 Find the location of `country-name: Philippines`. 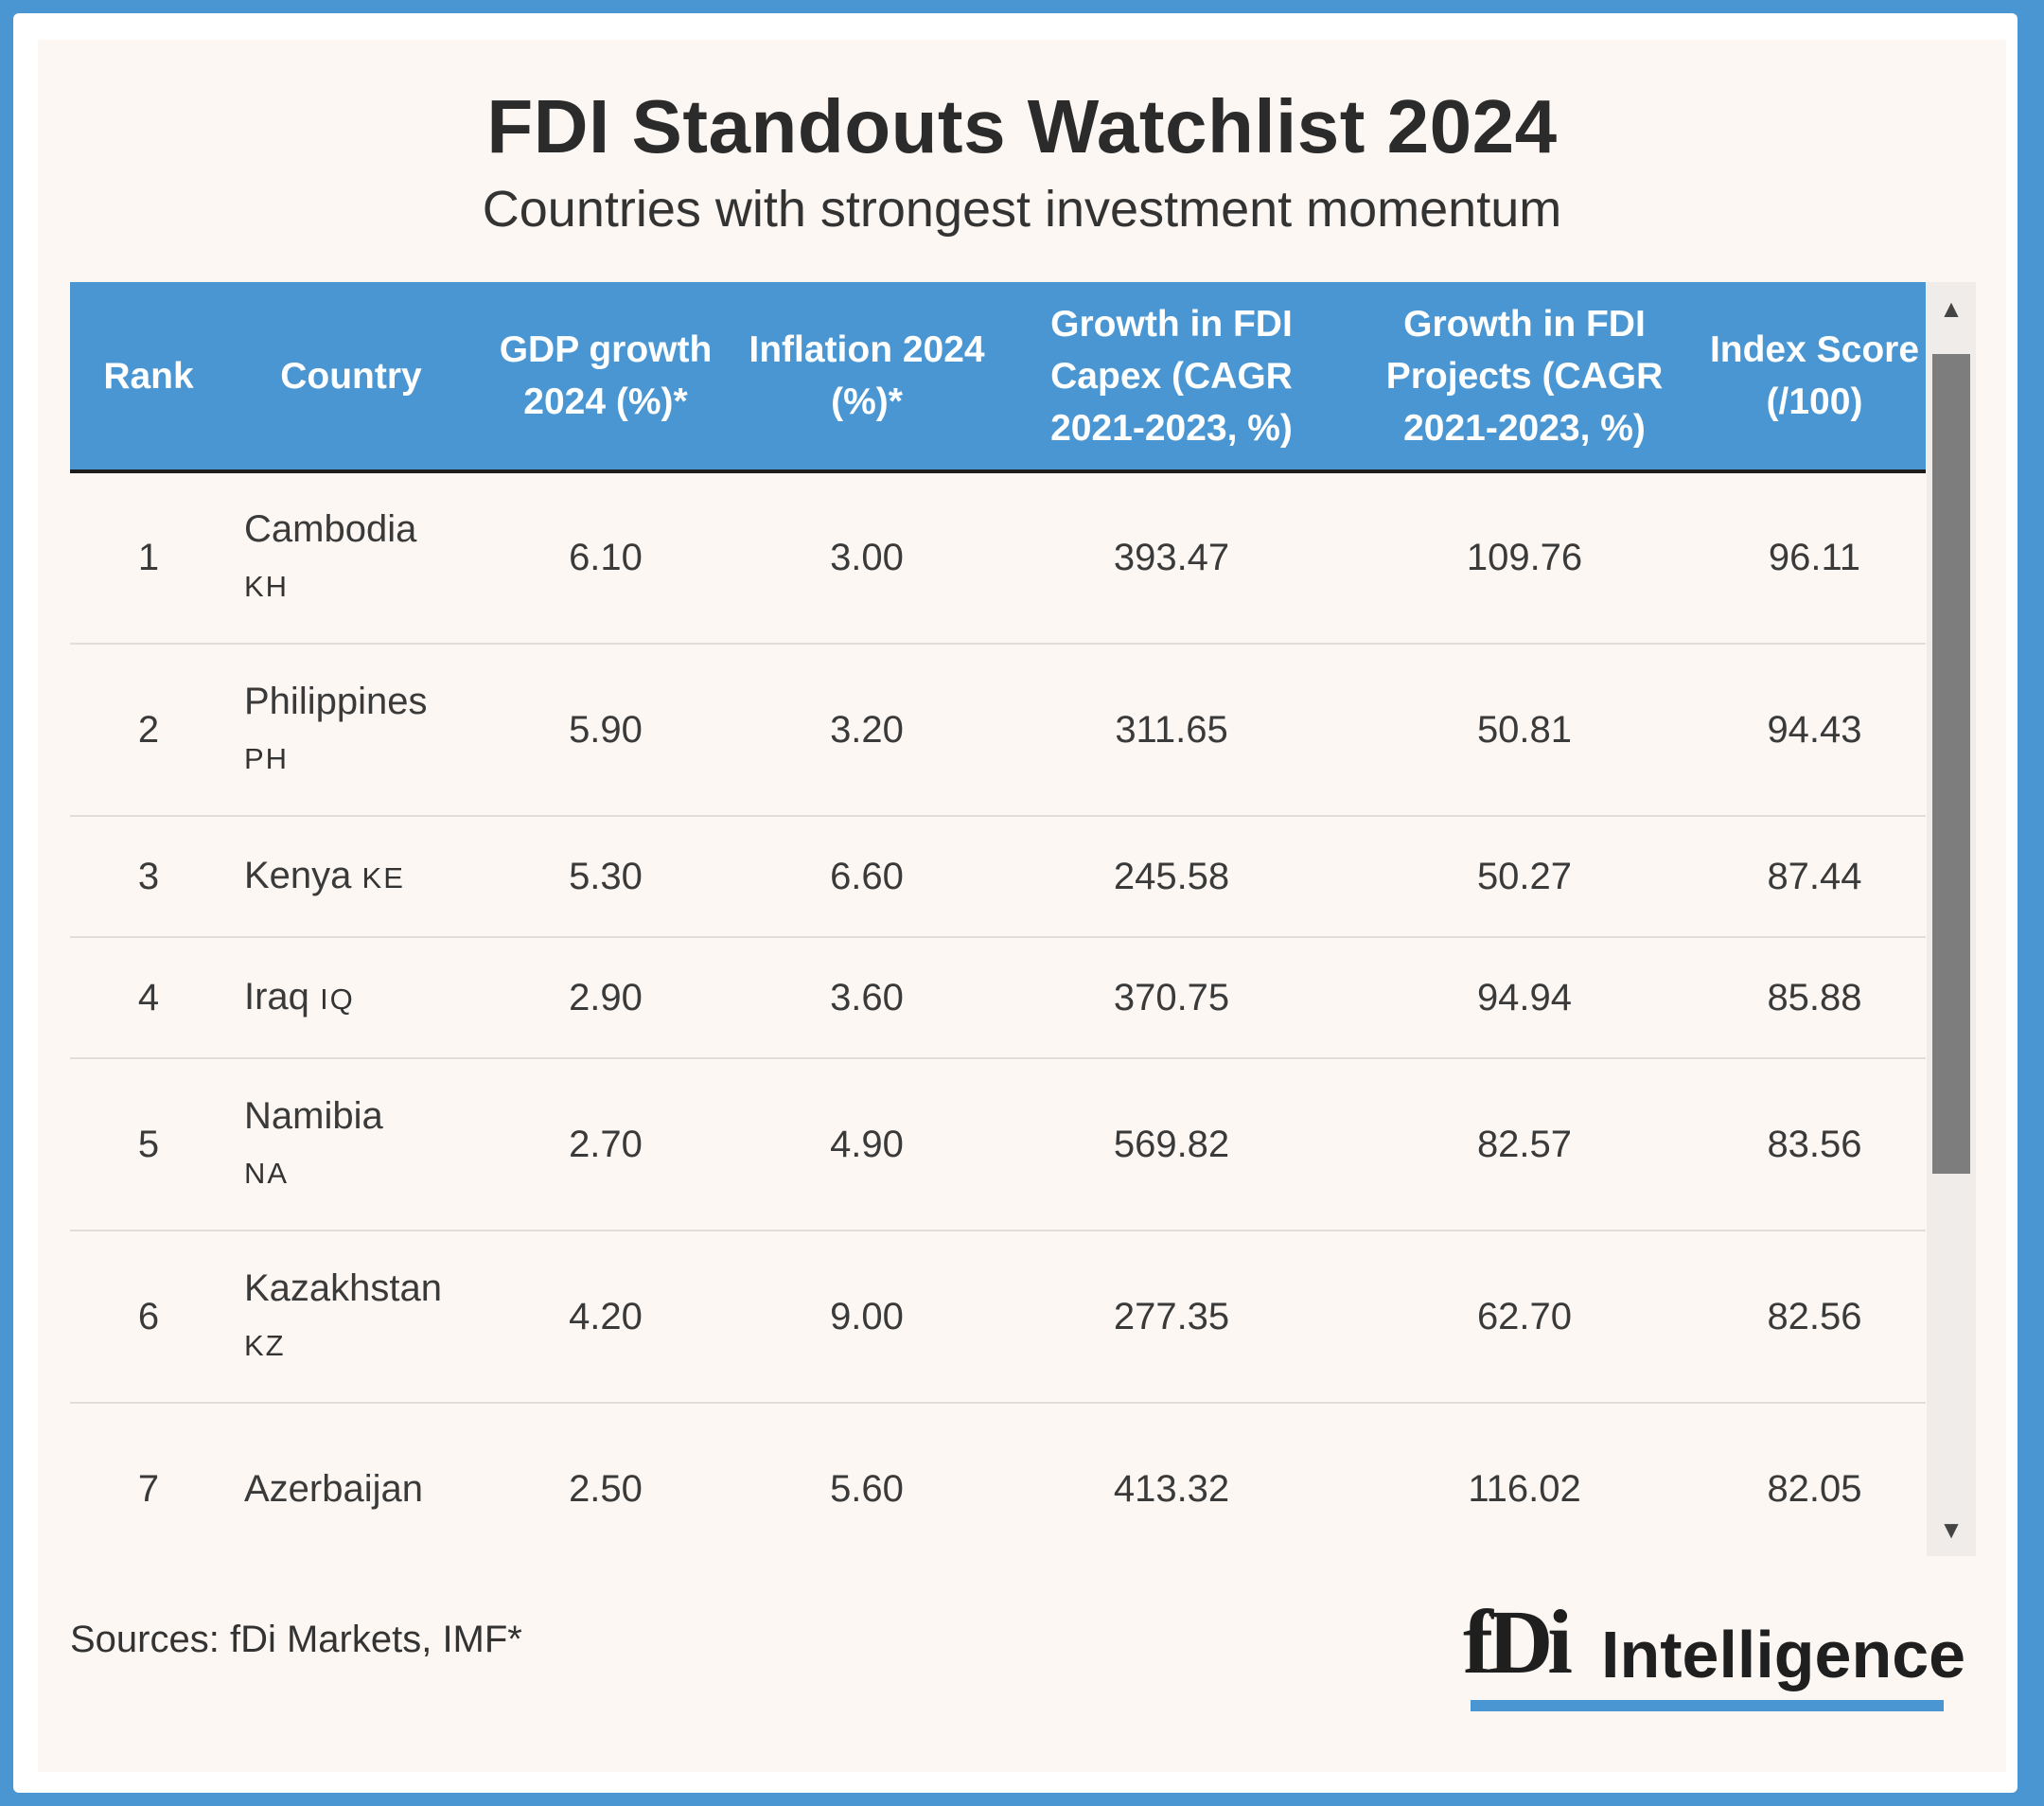

country-name: Philippines is located at coordinates (336, 701).